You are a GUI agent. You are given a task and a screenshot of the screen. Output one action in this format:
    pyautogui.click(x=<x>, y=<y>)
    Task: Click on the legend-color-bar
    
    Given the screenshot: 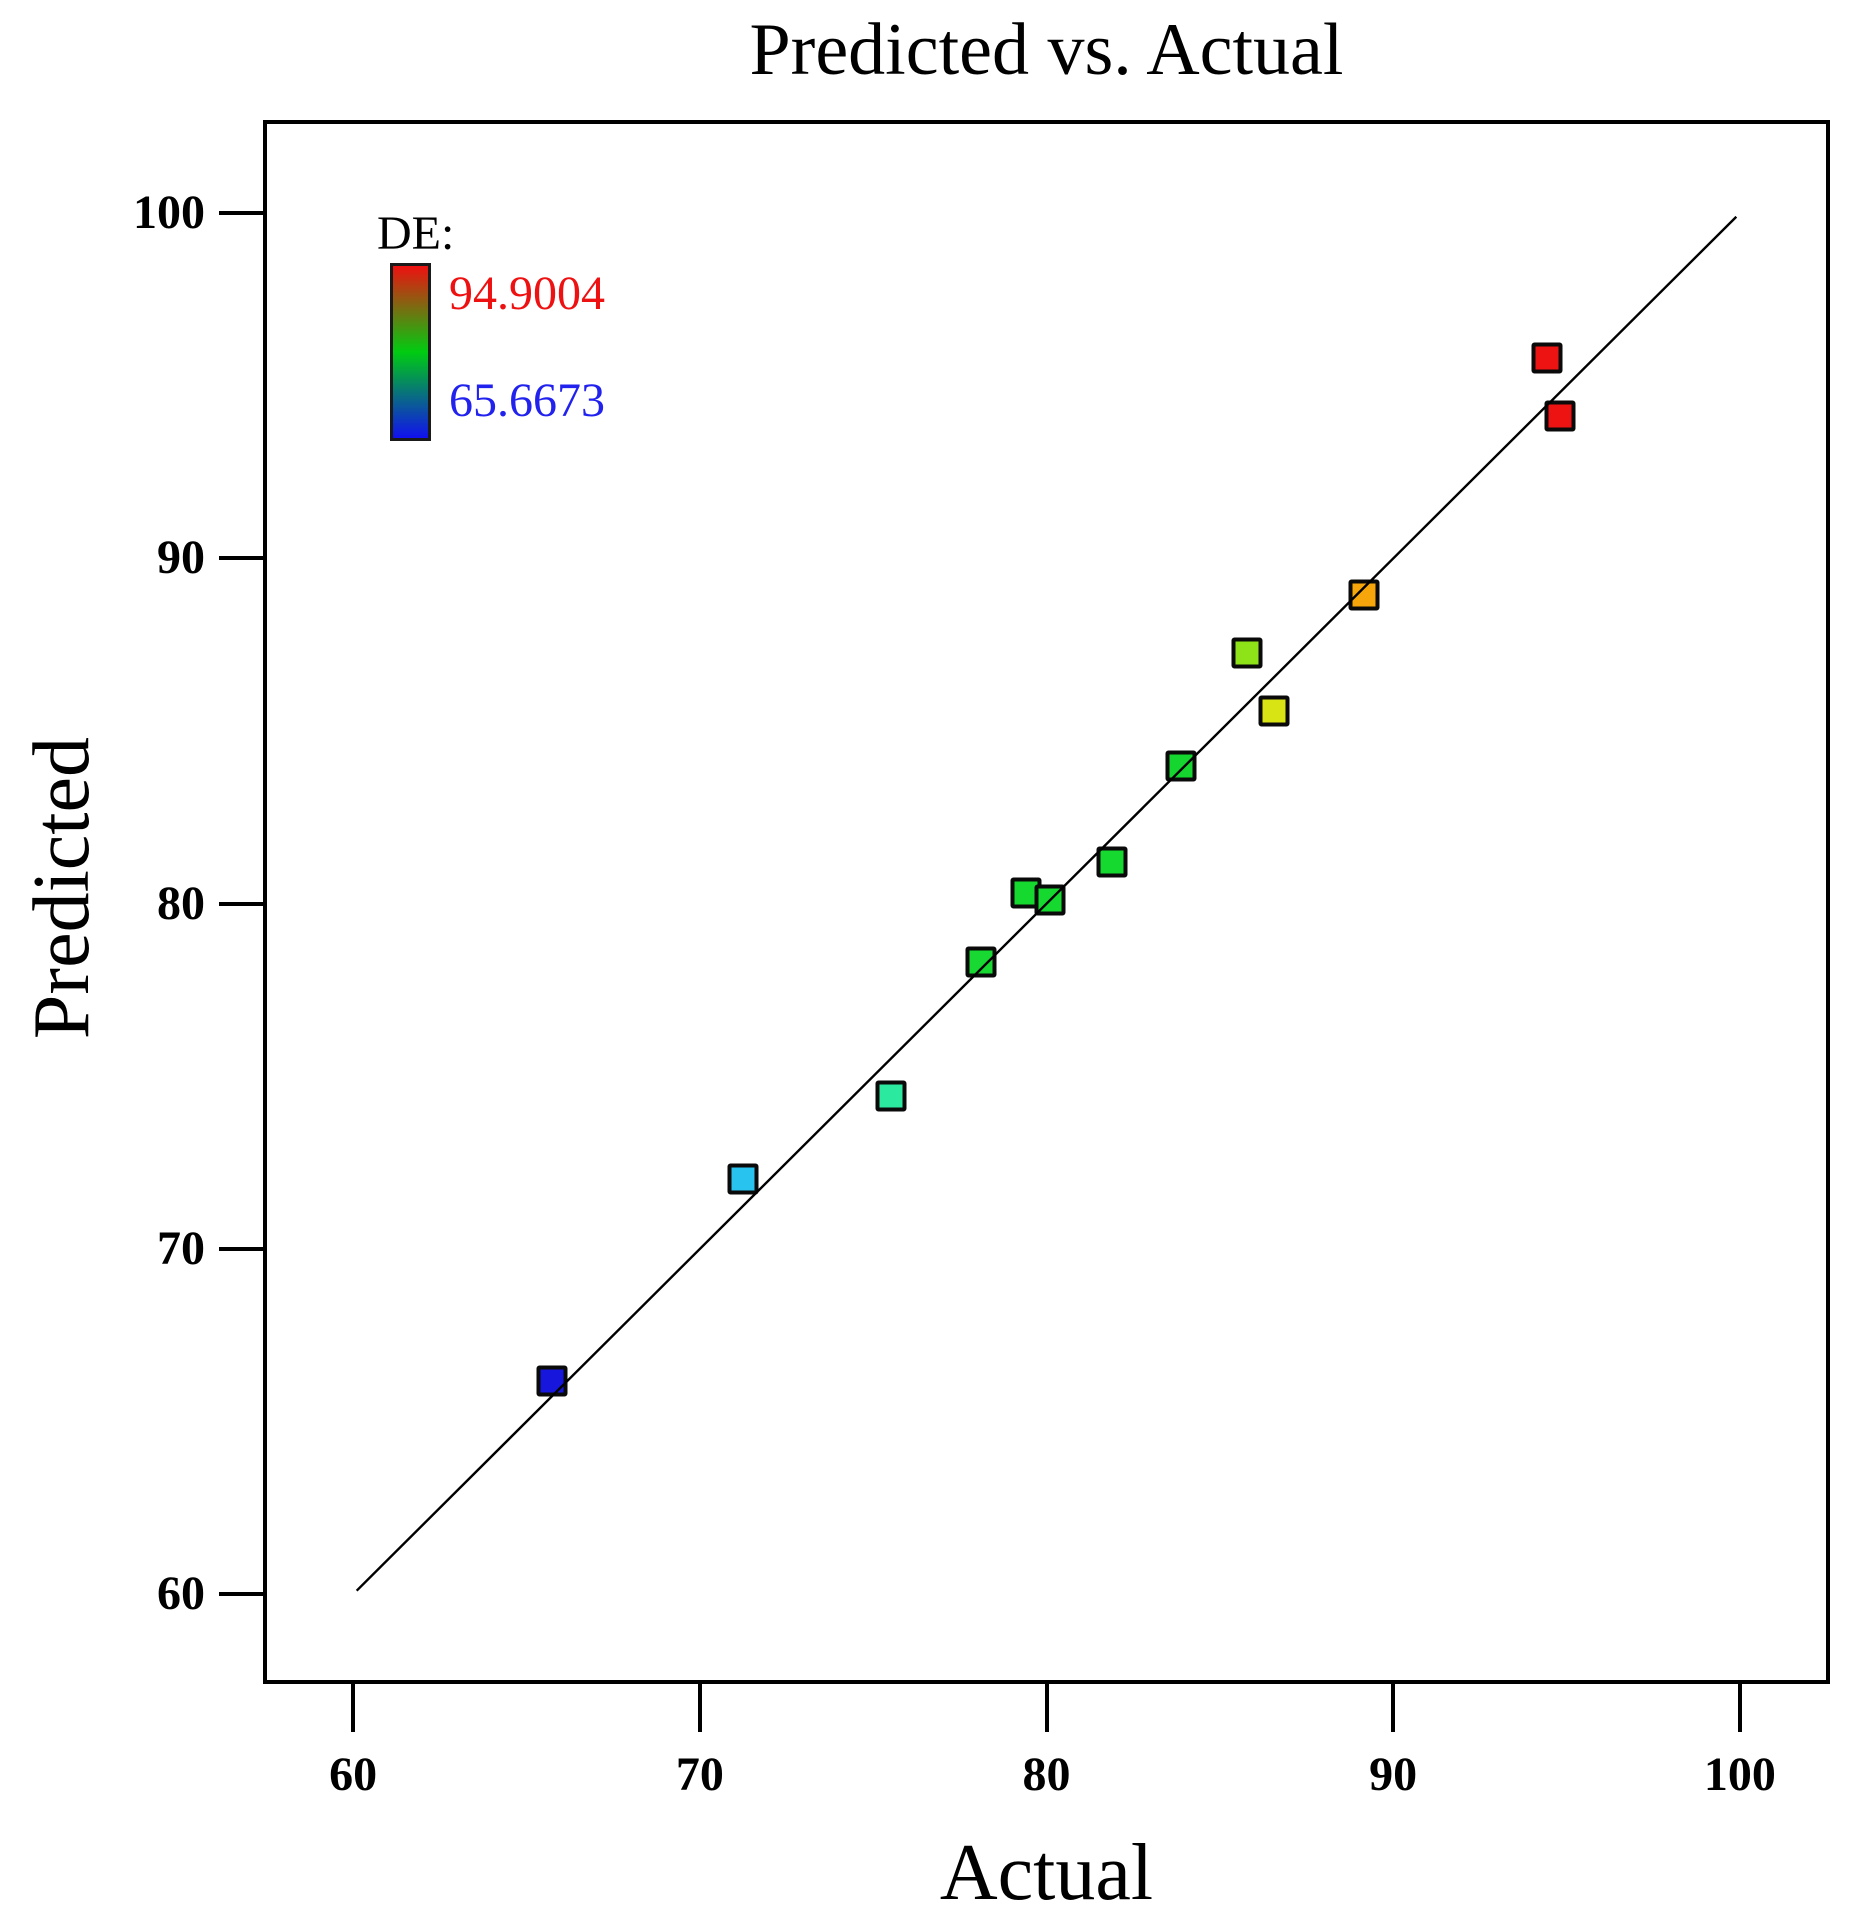 What is the action you would take?
    pyautogui.click(x=410, y=352)
    